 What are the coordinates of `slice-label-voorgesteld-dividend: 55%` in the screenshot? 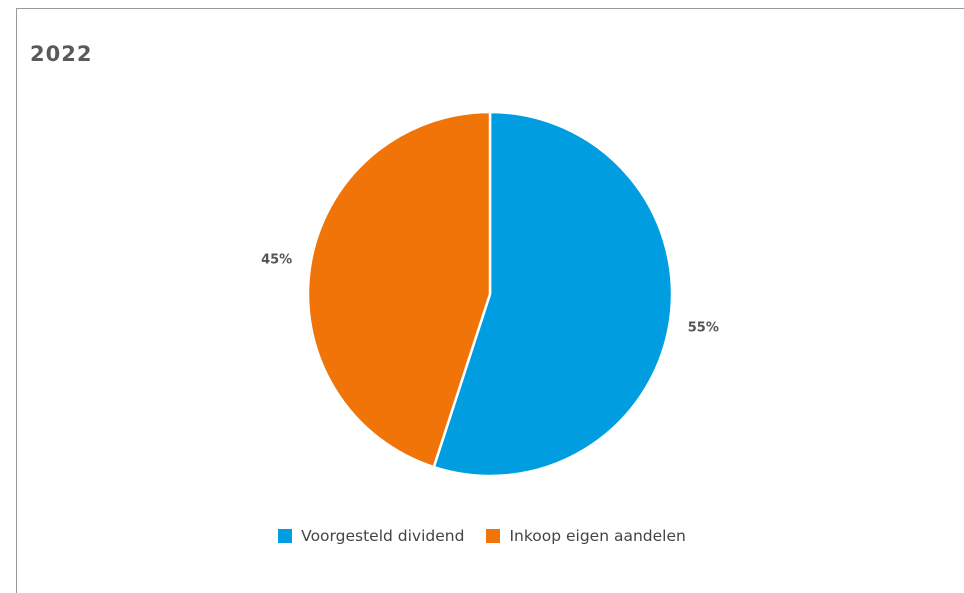 It's located at (703, 327).